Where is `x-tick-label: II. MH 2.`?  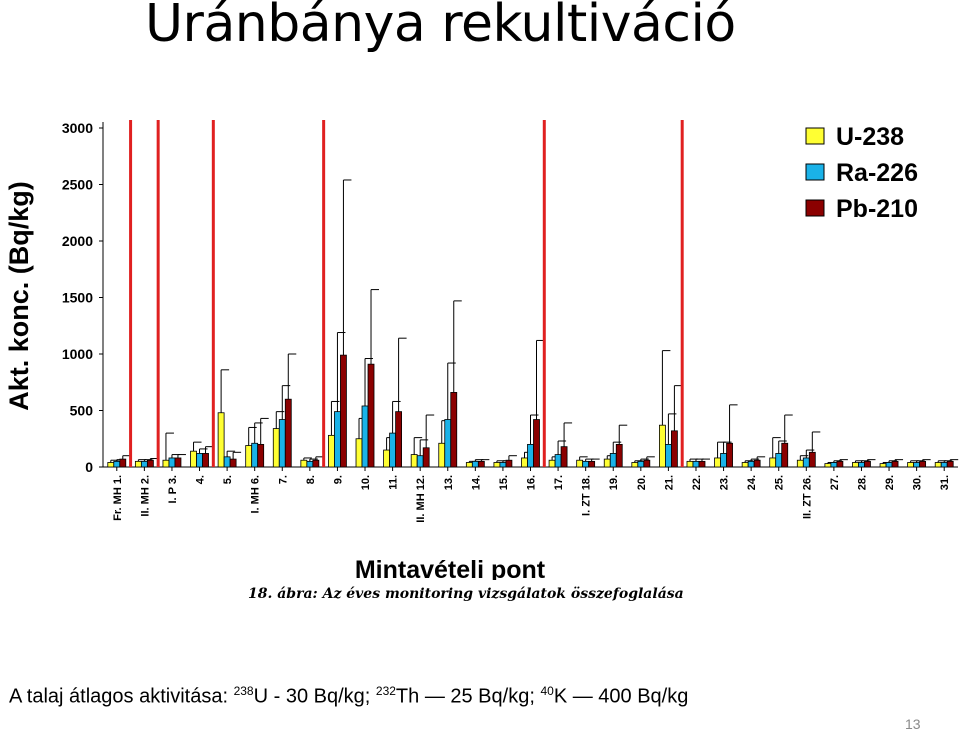 x-tick-label: II. MH 2. is located at coordinates (145, 496).